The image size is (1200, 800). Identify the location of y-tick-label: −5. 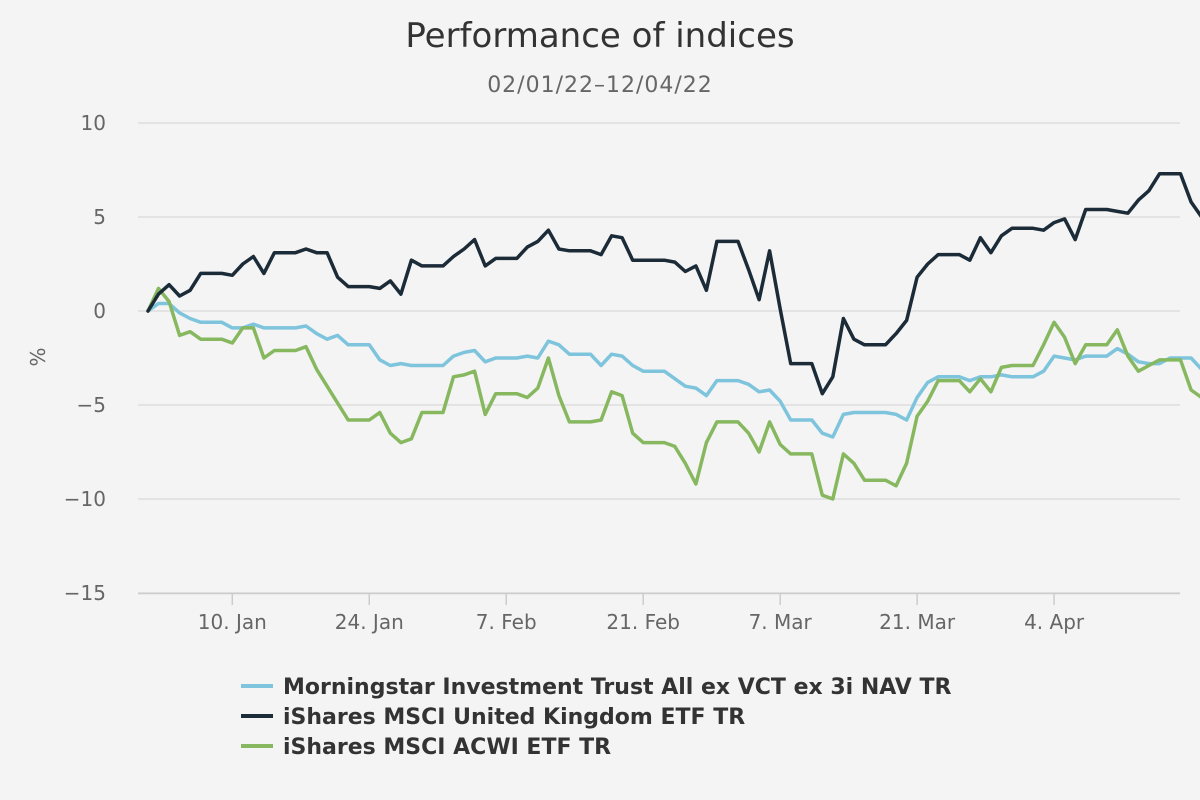
(91, 405).